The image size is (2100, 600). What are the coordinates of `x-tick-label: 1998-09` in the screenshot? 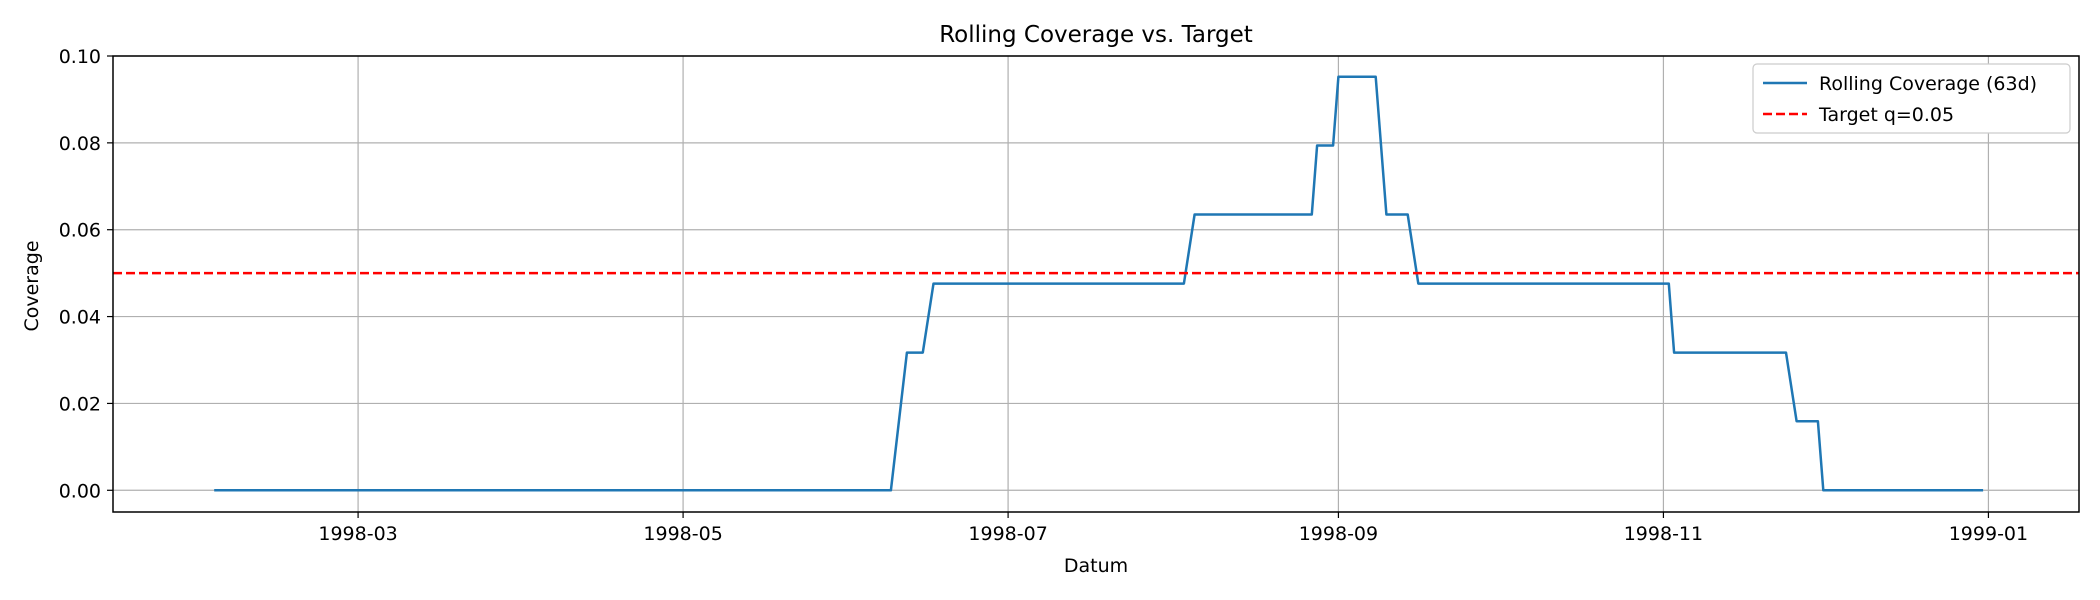 It's located at (1338, 534).